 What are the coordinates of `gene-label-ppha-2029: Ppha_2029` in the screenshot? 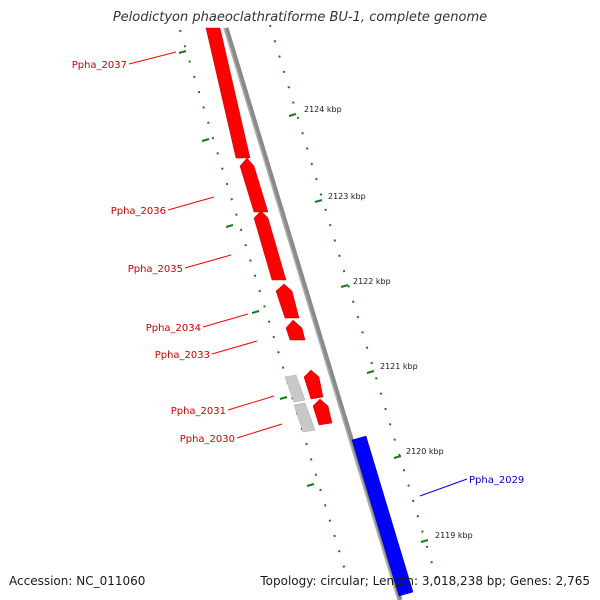 It's located at (496, 480).